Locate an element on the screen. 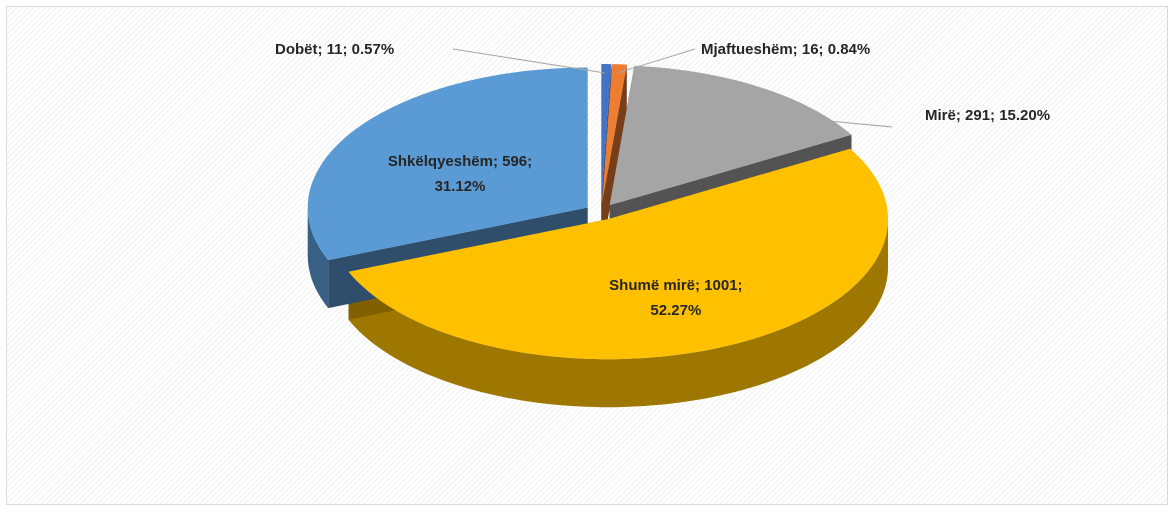 The height and width of the screenshot is (512, 1175). data-label: Mjaftueshëm; 16; 0.84% is located at coordinates (786, 49).